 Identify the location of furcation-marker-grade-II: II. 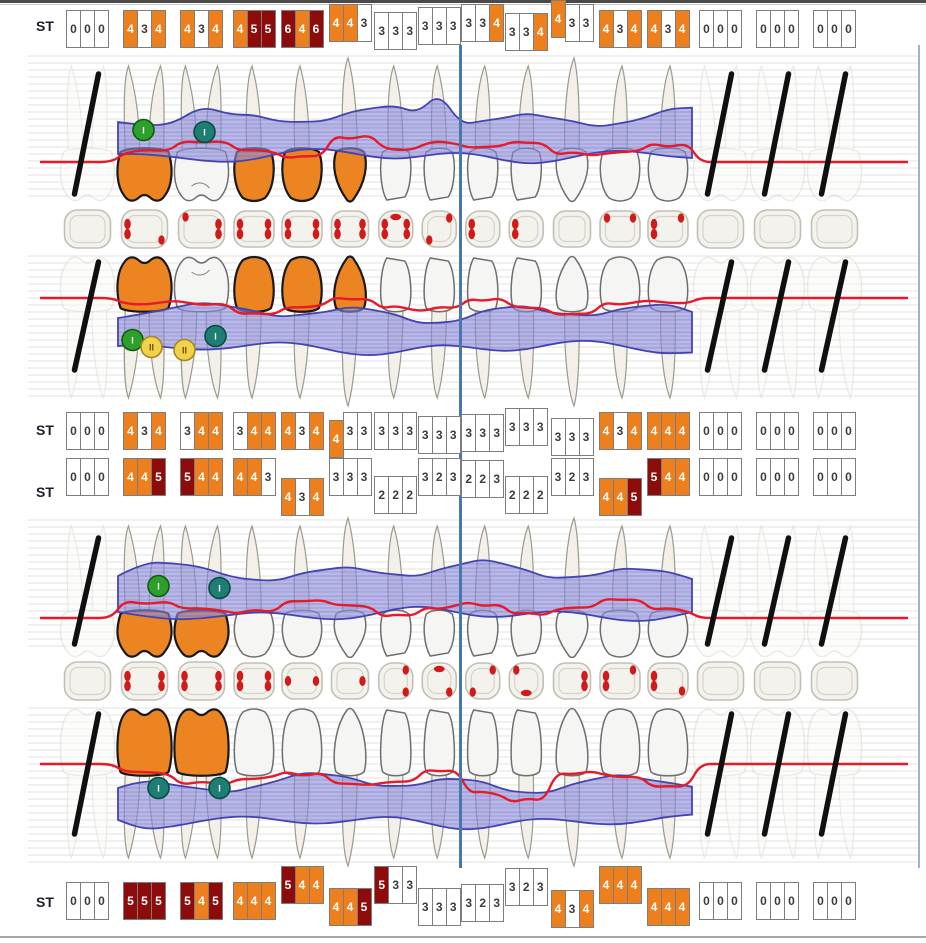
(151, 347).